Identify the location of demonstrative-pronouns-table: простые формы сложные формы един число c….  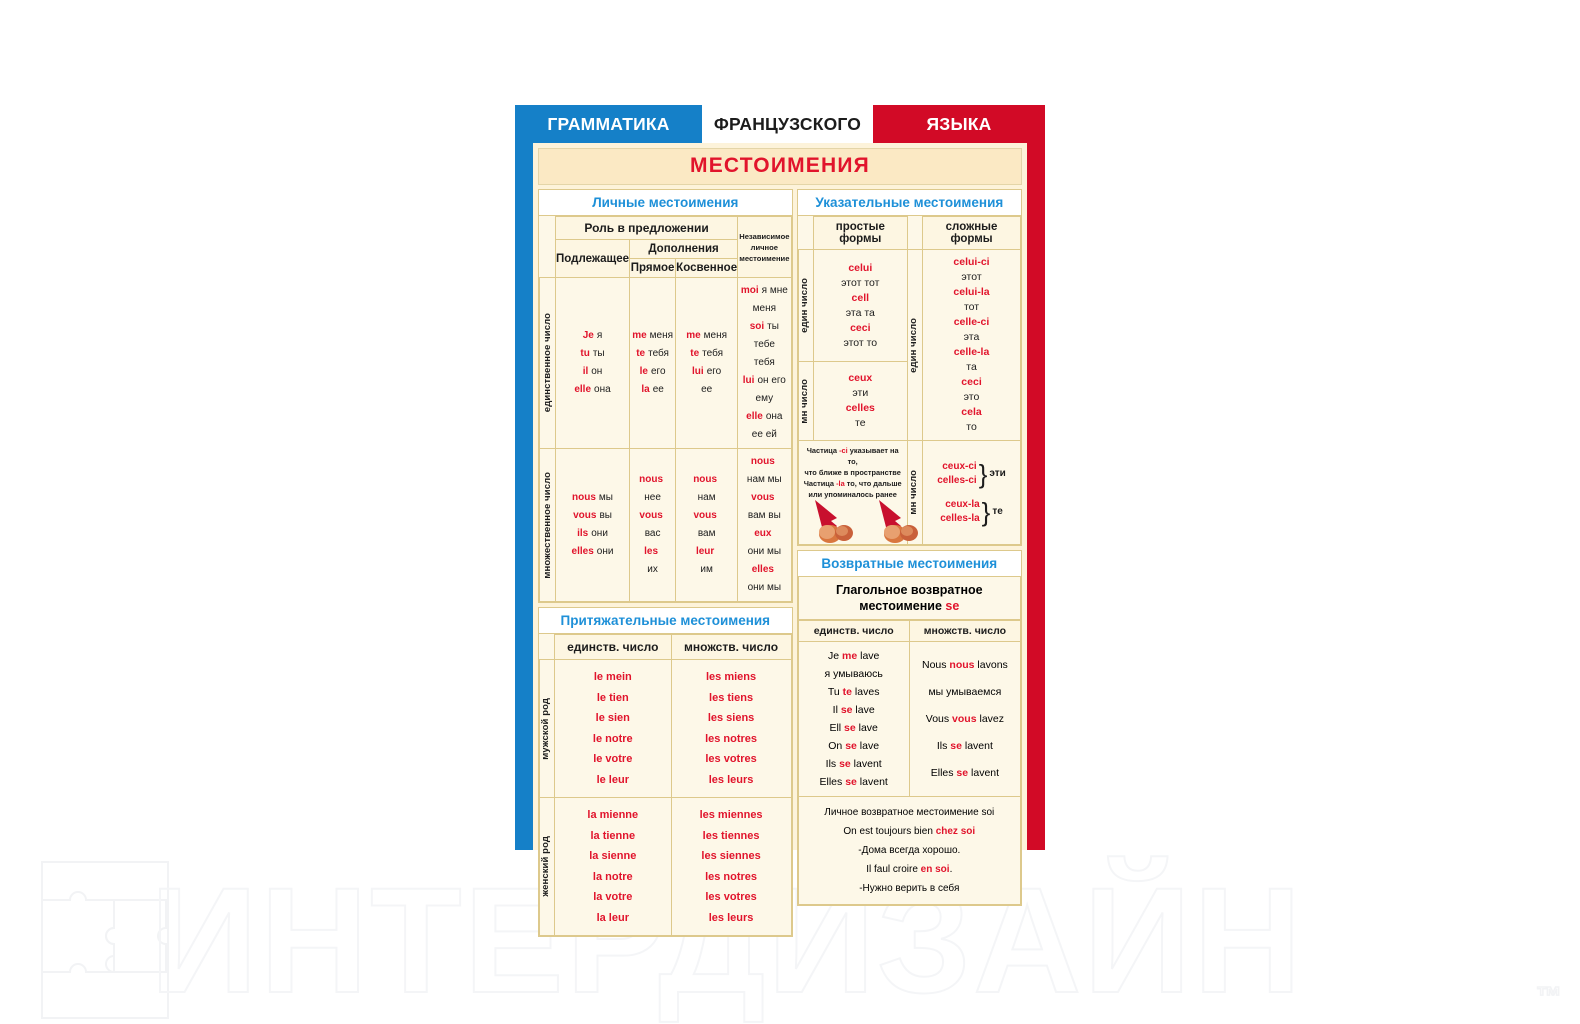
(909, 380).